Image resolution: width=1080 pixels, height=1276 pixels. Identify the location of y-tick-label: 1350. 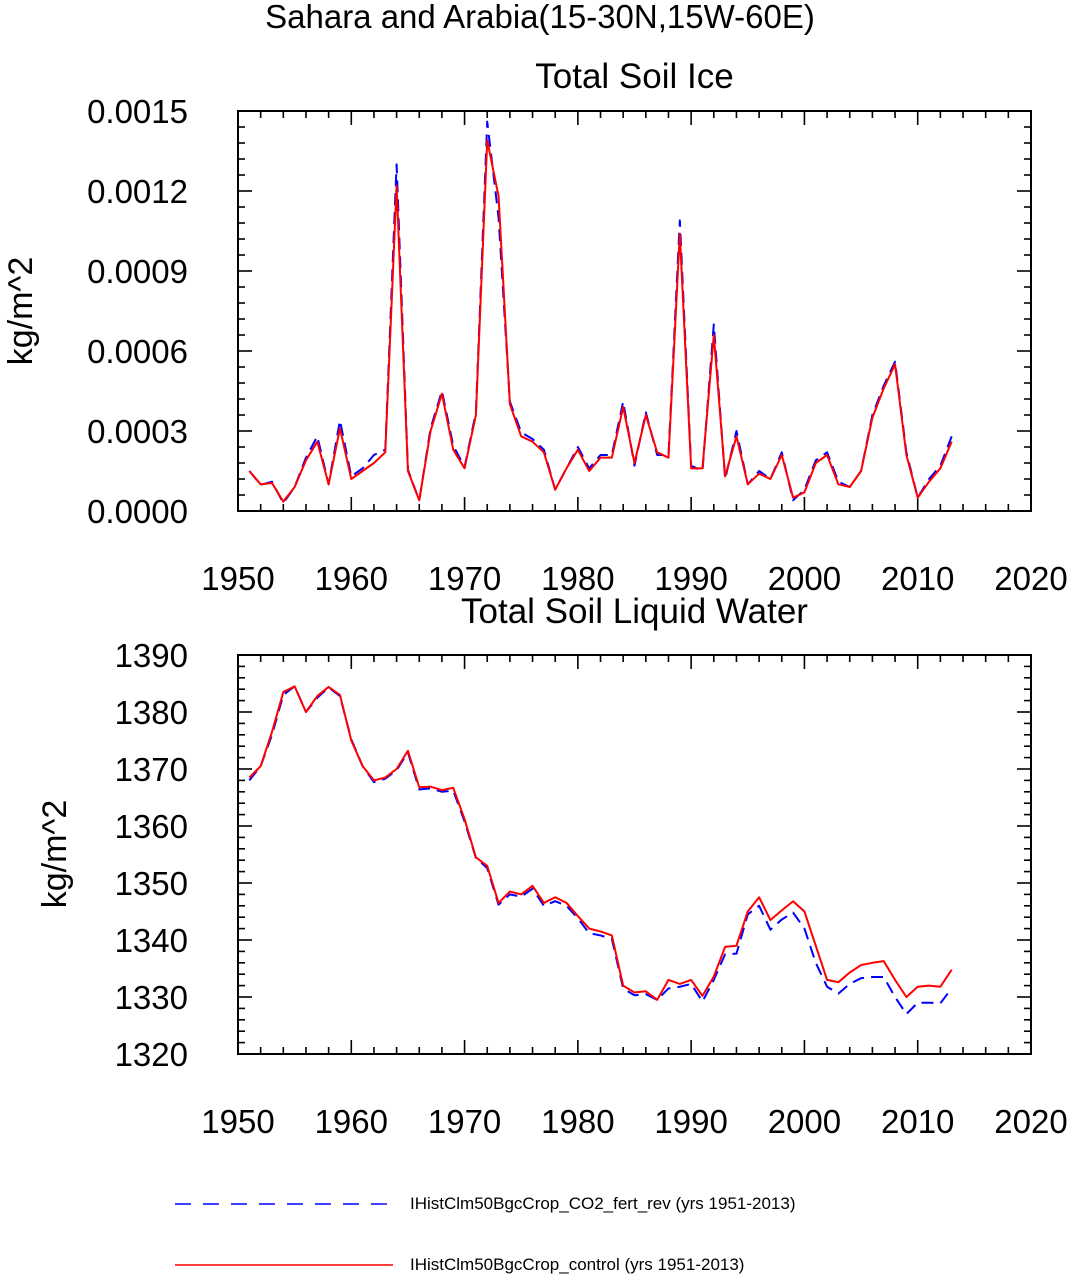
(151, 883).